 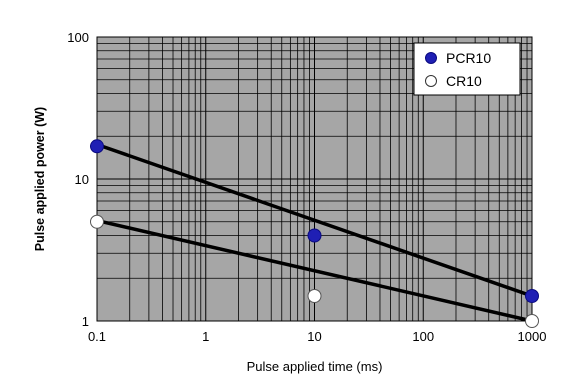 I want to click on legend-marker-pcr10, so click(x=431, y=58).